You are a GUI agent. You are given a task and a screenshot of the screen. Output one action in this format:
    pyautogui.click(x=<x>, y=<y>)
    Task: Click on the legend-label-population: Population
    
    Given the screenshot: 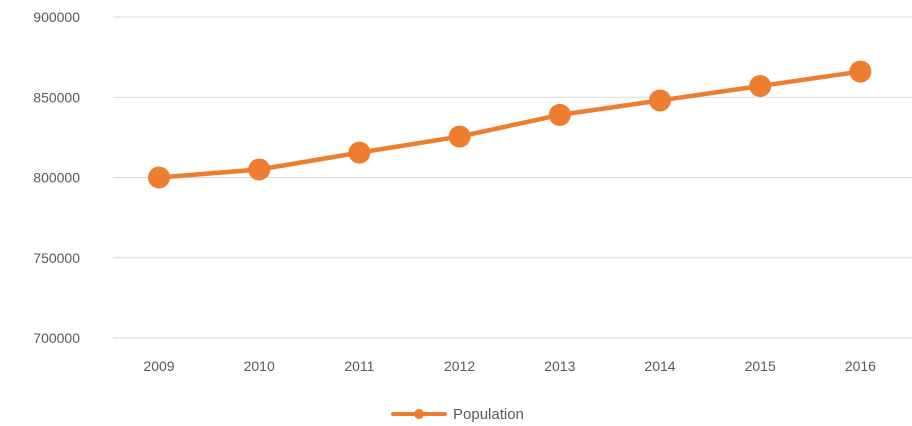 What is the action you would take?
    pyautogui.click(x=488, y=414)
    